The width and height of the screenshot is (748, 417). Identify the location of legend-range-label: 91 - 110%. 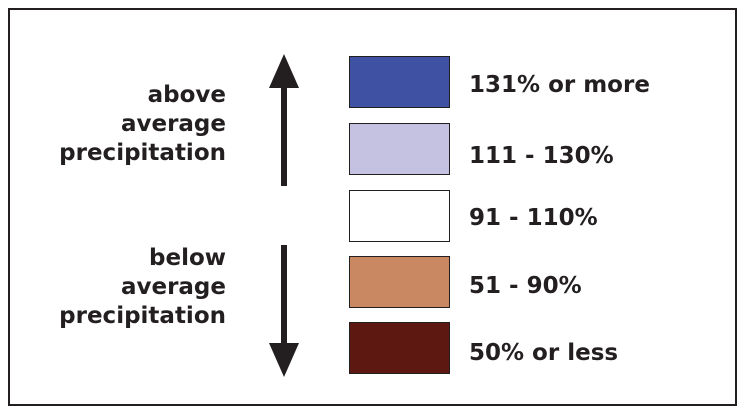
(533, 218).